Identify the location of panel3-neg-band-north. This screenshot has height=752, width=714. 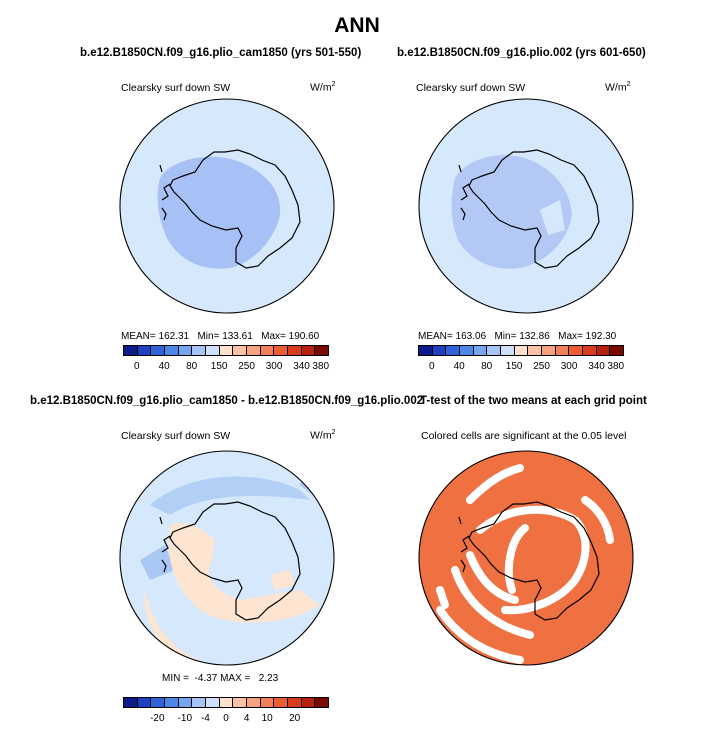
(230, 495).